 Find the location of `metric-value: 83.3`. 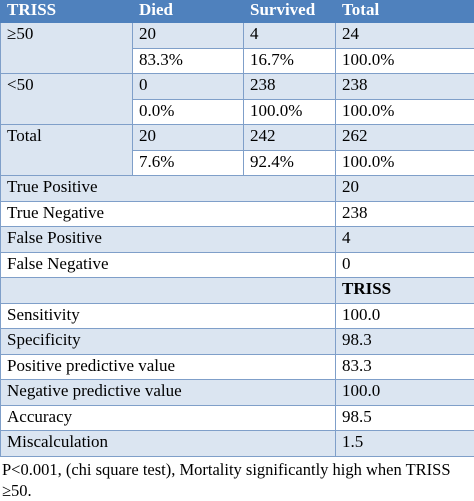

metric-value: 83.3 is located at coordinates (405, 367).